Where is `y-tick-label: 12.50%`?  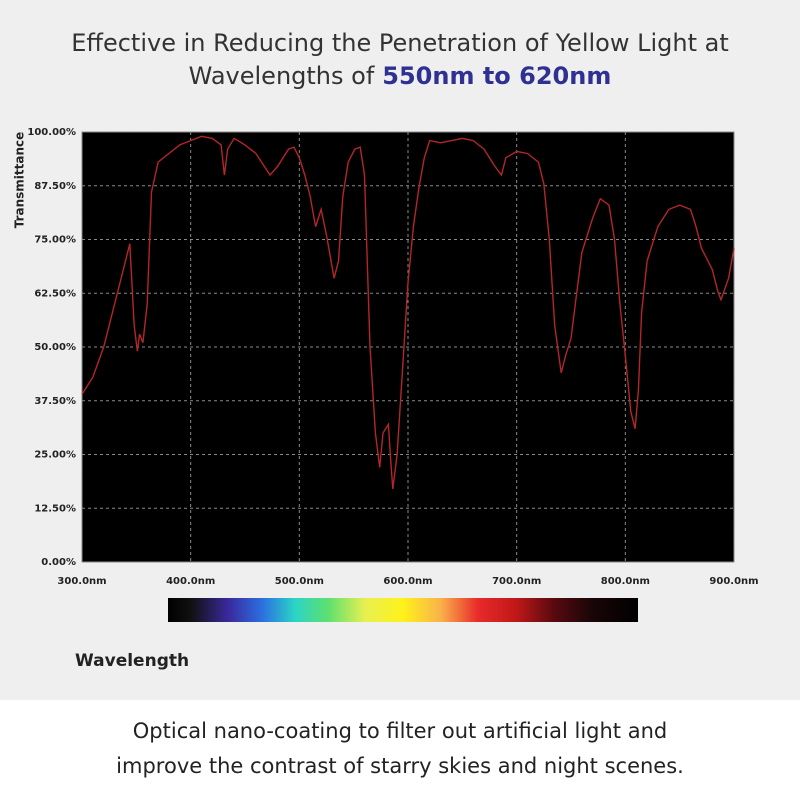 y-tick-label: 12.50% is located at coordinates (55, 508).